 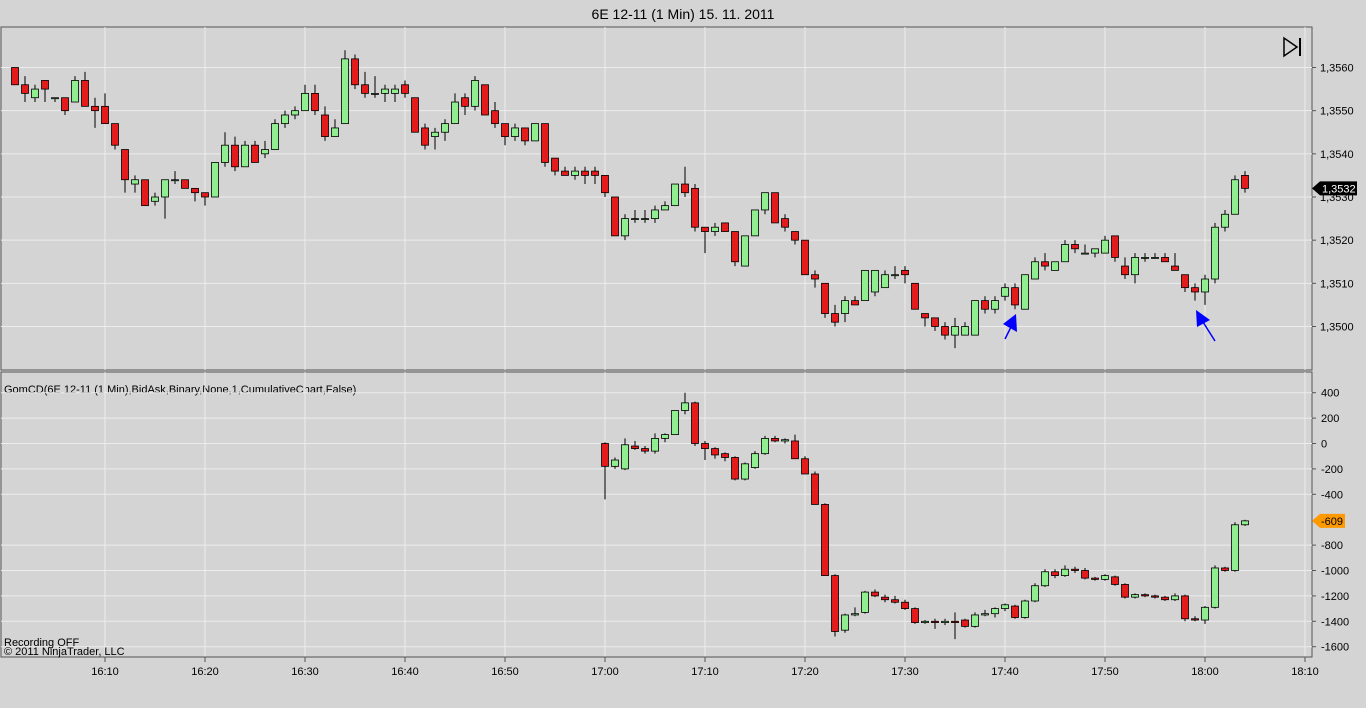 What do you see at coordinates (683, 14) in the screenshot?
I see `chart-title: 6E 12-11 (1 Min) 15. 11. 2011` at bounding box center [683, 14].